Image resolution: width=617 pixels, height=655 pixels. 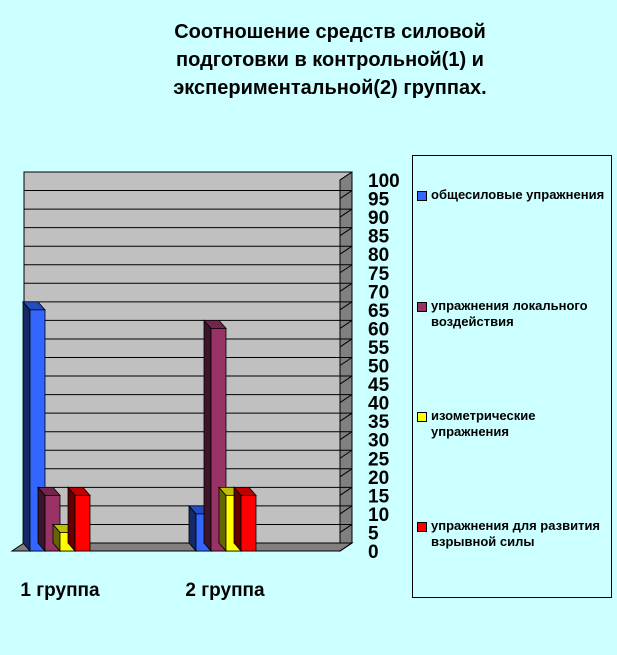 I want to click on y-tick-label: 85, so click(x=379, y=237).